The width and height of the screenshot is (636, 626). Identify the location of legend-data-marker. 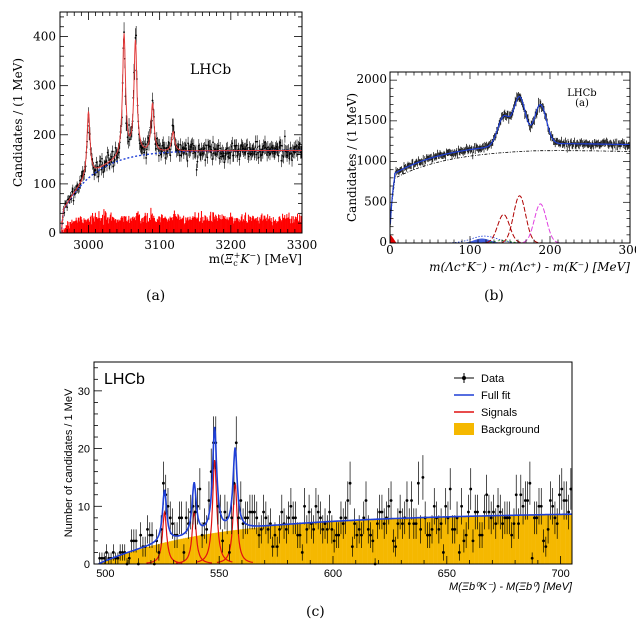
(464, 378).